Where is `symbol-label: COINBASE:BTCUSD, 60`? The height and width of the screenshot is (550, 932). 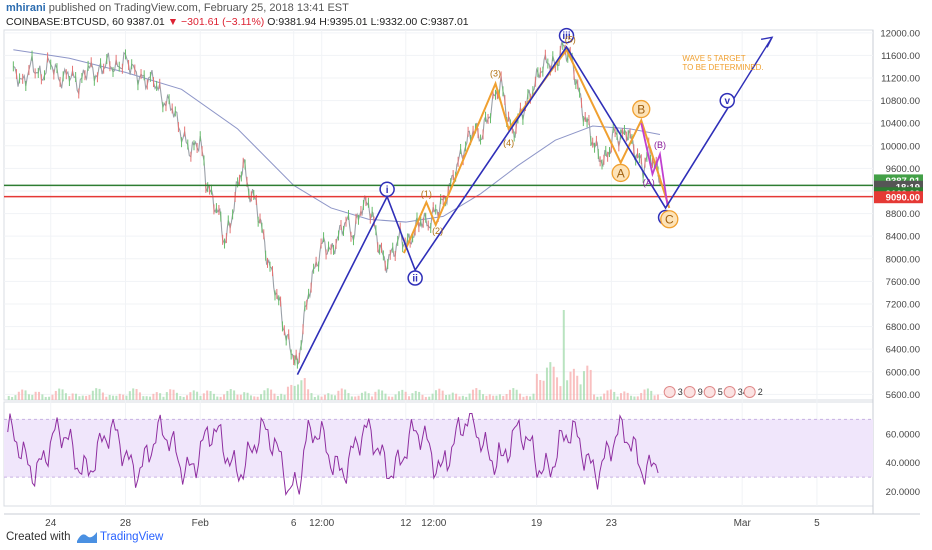
symbol-label: COINBASE:BTCUSD, 60 is located at coordinates (65, 22).